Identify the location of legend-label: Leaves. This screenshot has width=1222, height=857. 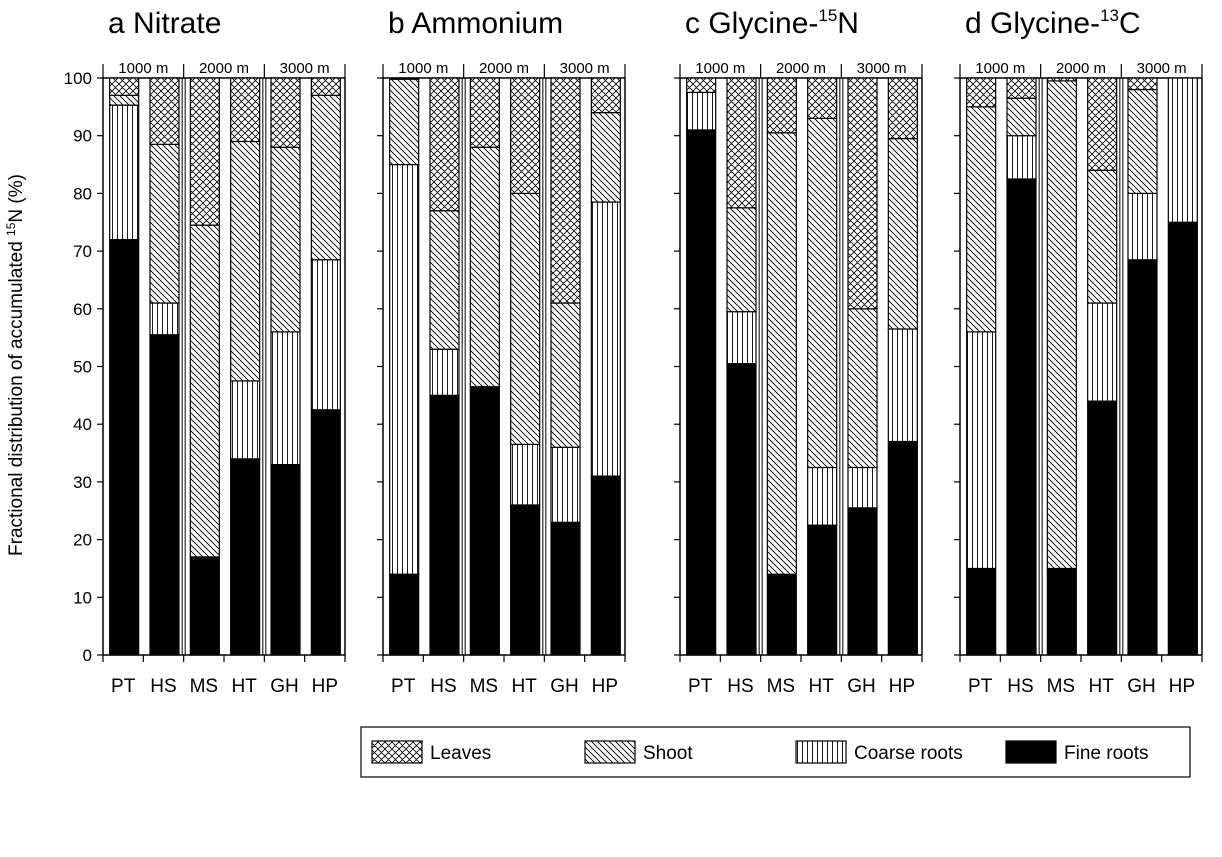
(460, 753).